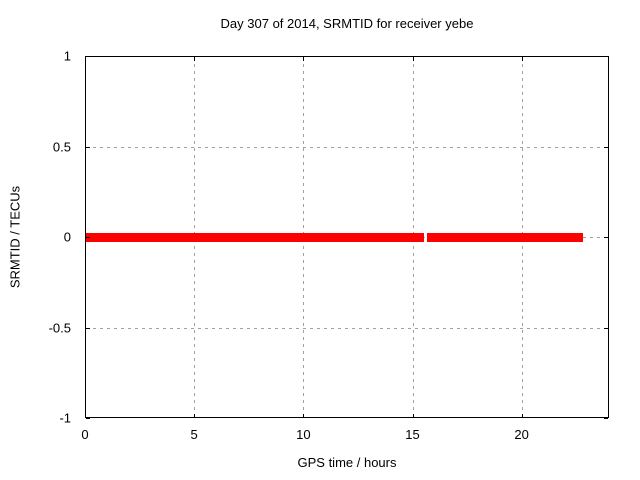 This screenshot has width=640, height=480. What do you see at coordinates (67, 56) in the screenshot?
I see `y-tick-label: 1` at bounding box center [67, 56].